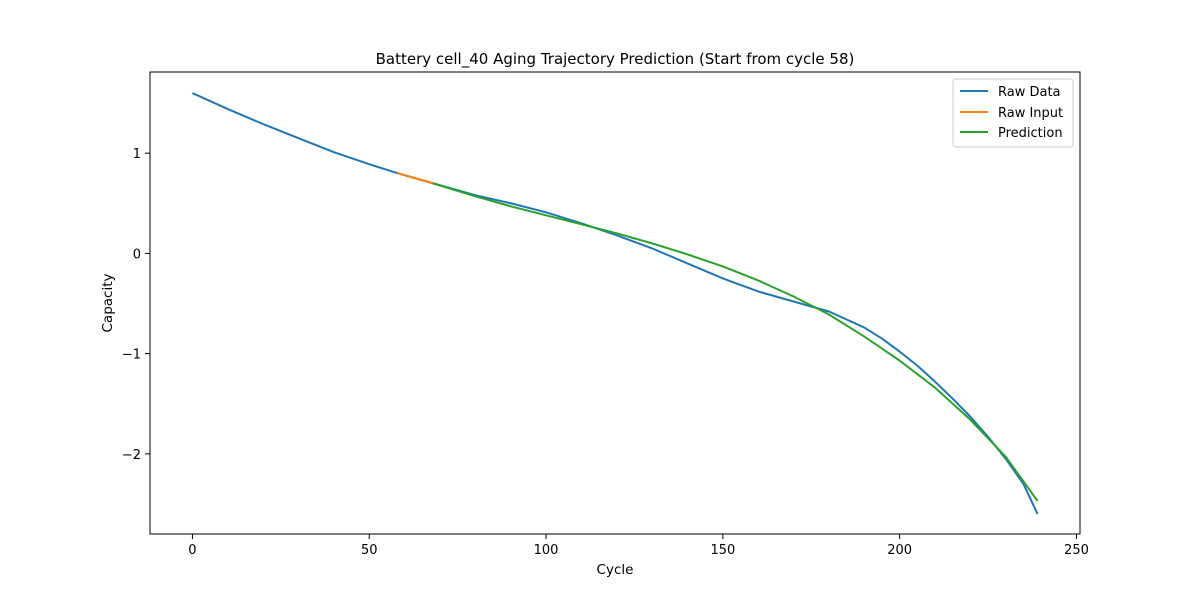 Image resolution: width=1200 pixels, height=604 pixels. Describe the element at coordinates (546, 550) in the screenshot. I see `x-tick-label: 100` at that location.